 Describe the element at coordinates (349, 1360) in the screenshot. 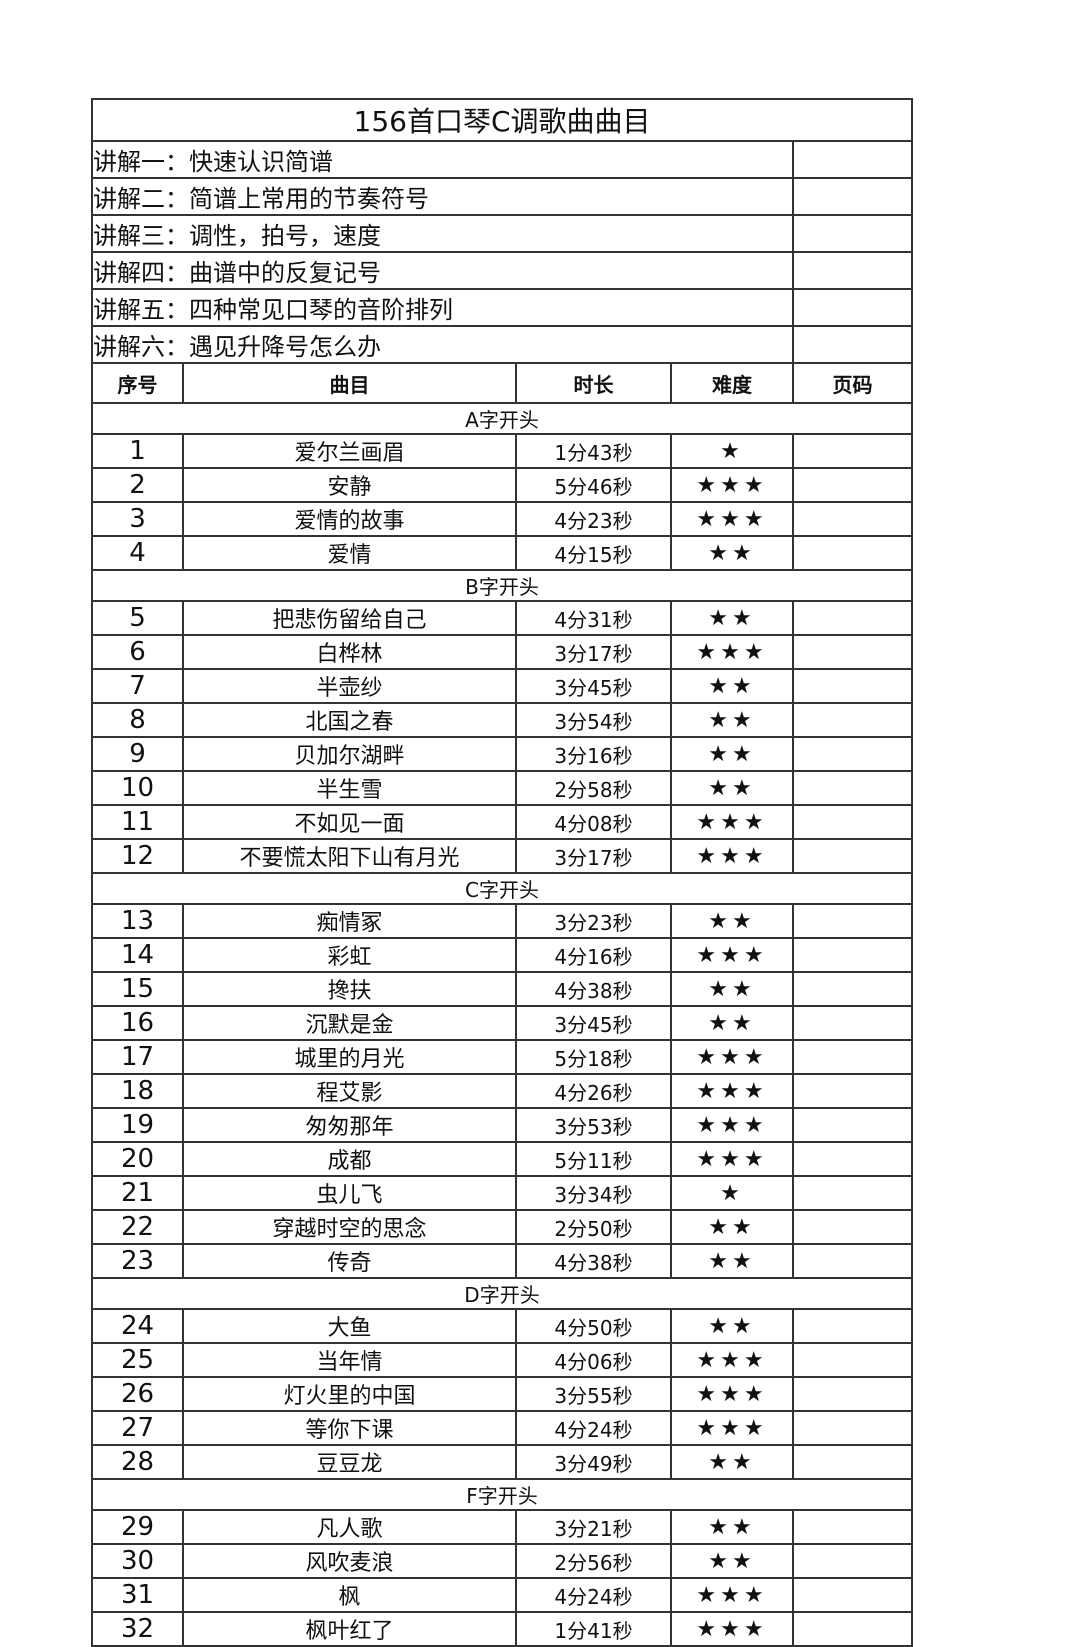

I see `song-name: 当年情` at that location.